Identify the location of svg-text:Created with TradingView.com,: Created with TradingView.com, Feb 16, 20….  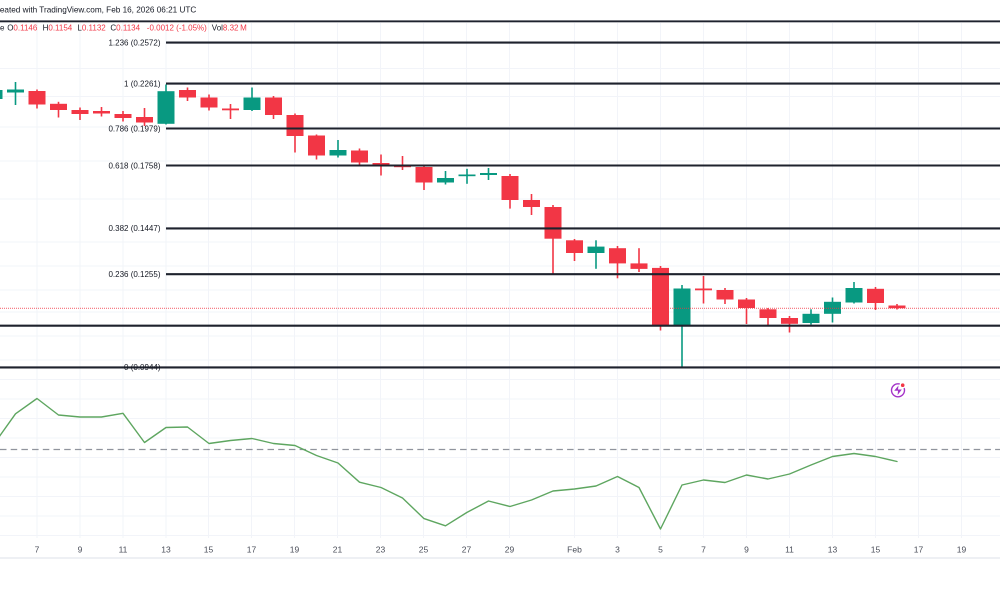
(98, 10).